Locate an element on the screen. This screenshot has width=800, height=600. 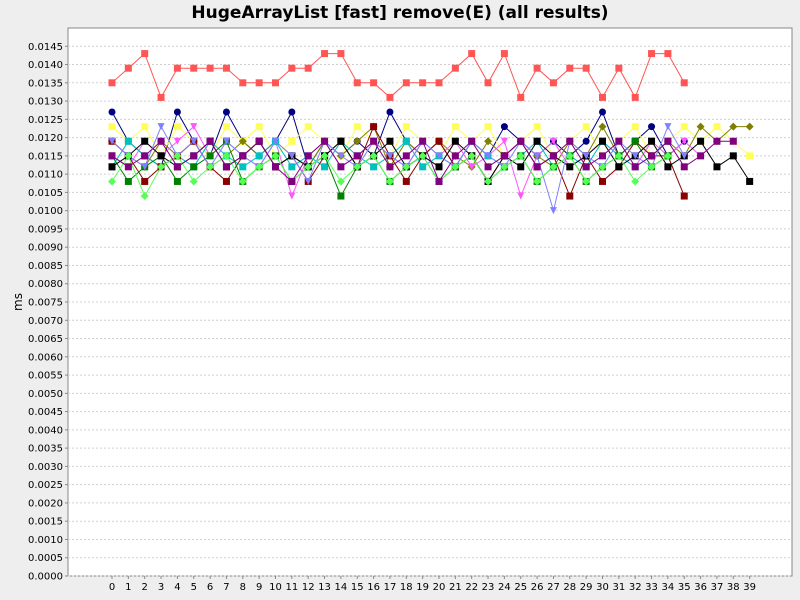
x-tick-label: 14 is located at coordinates (341, 587).